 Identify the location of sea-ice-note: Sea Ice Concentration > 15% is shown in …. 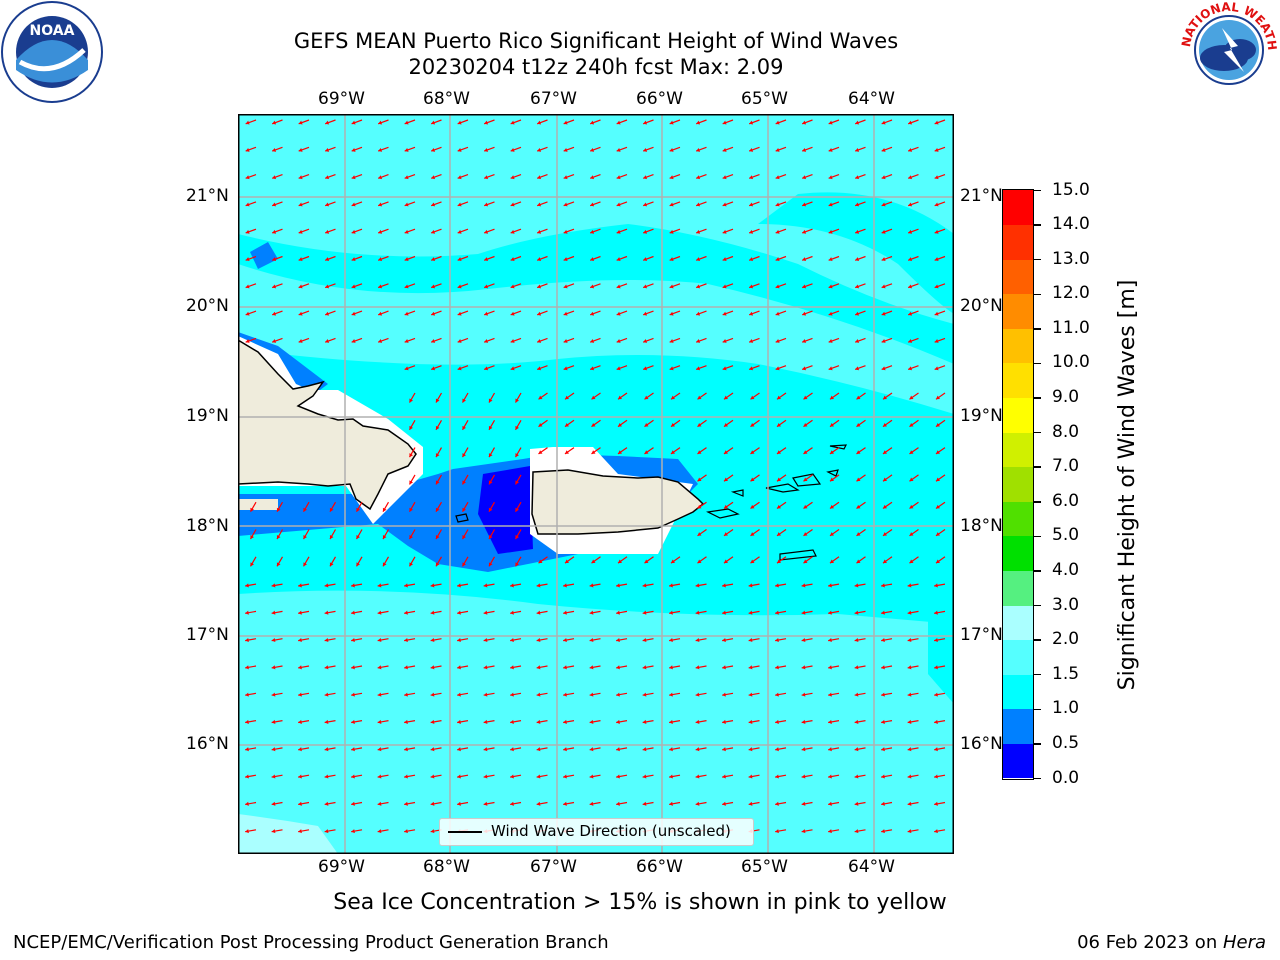
(640, 902).